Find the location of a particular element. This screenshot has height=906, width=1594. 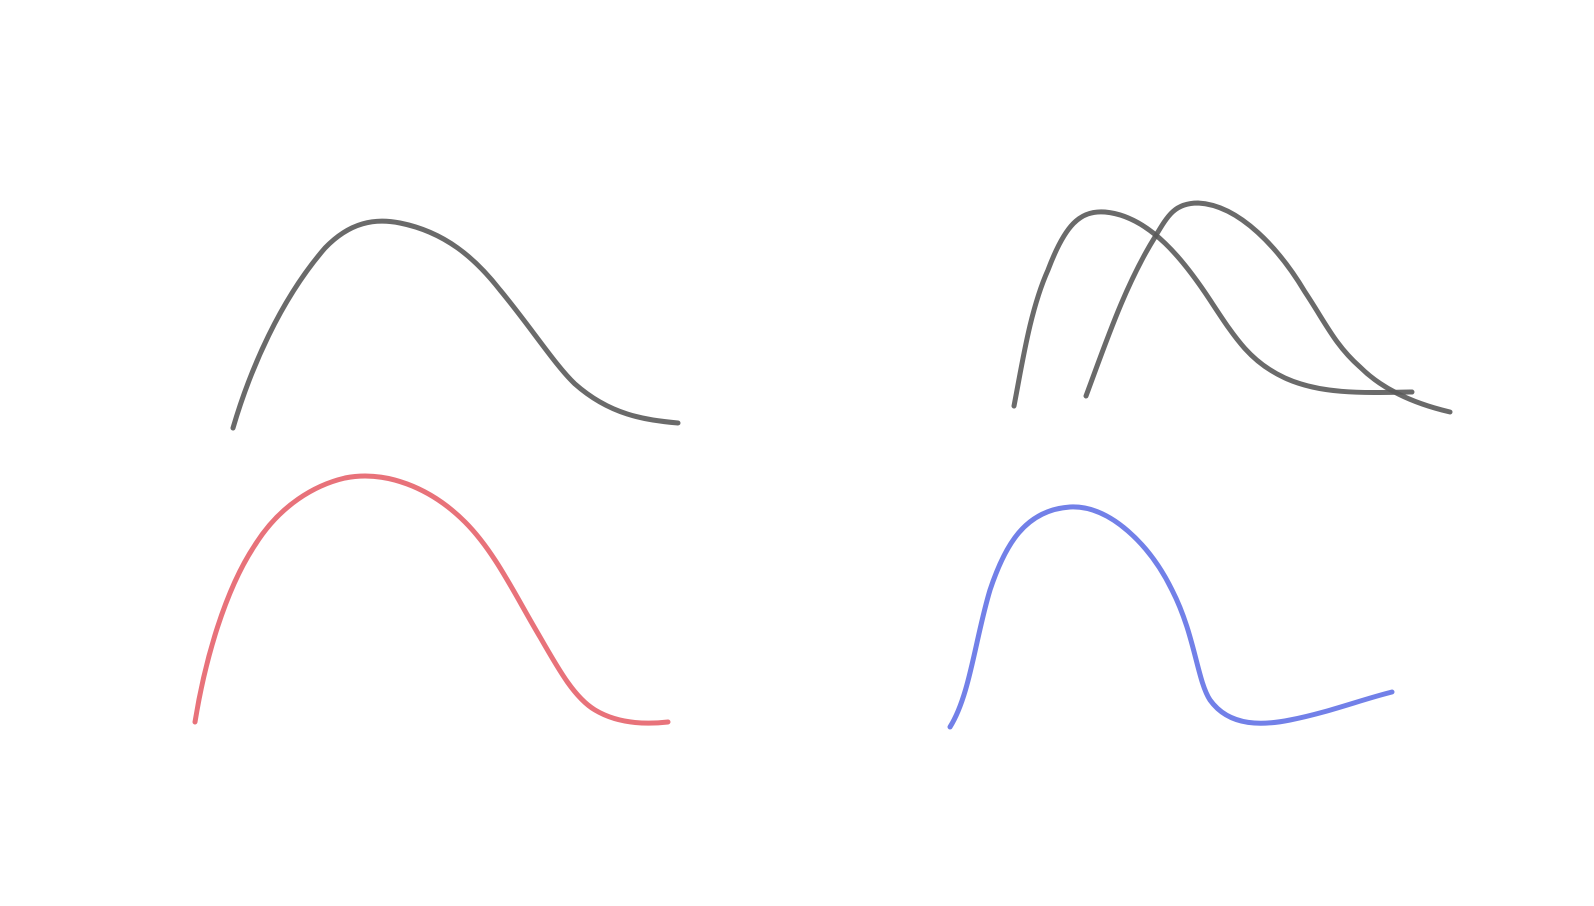

top-right-curve-stroke-b is located at coordinates (1268, 307).